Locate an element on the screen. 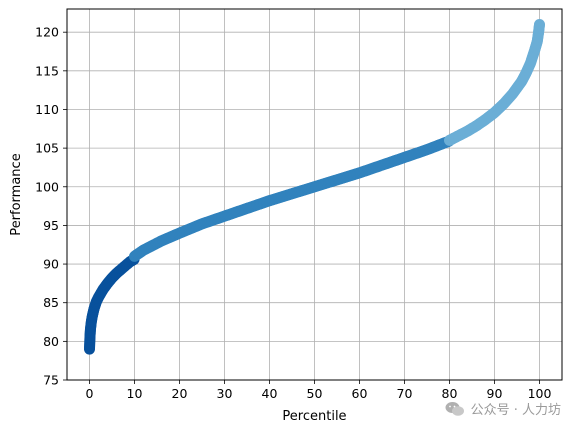  y-tick-label: 85 is located at coordinates (51, 302).